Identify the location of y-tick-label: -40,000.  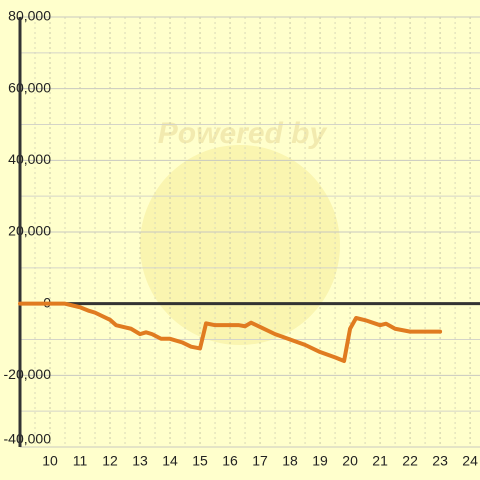
(28, 439).